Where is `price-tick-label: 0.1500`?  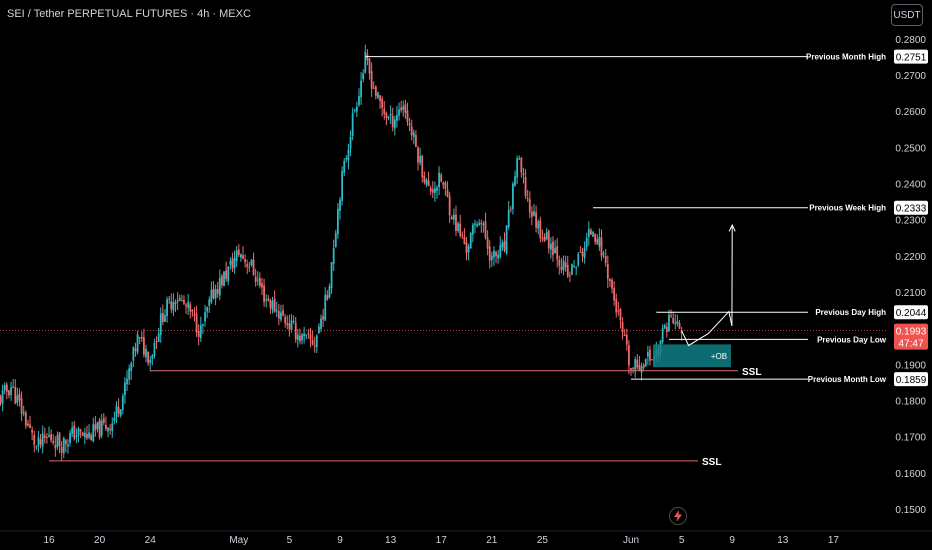 price-tick-label: 0.1500 is located at coordinates (910, 510).